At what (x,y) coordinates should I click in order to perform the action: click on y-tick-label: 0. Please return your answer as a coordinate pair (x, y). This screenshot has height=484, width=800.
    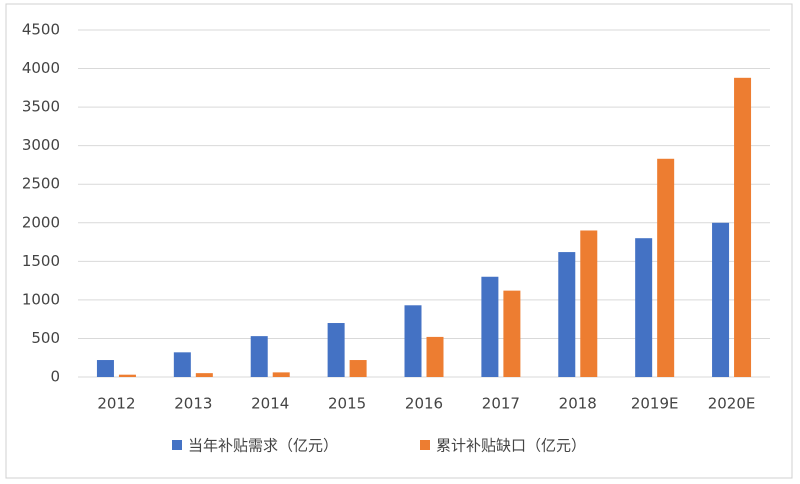
    Looking at the image, I should click on (55, 377).